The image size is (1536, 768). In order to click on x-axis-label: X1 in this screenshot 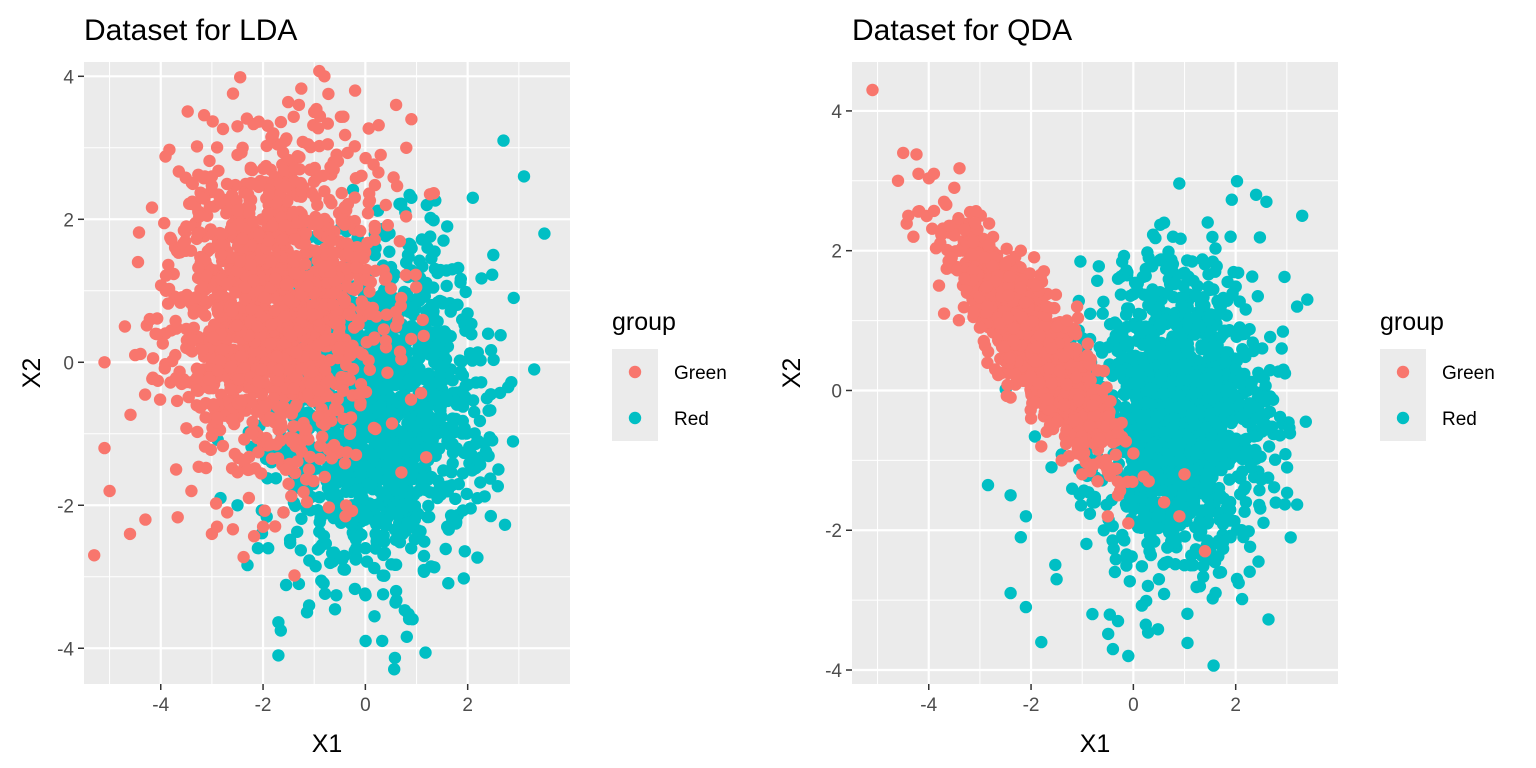, I will do `click(327, 744)`.